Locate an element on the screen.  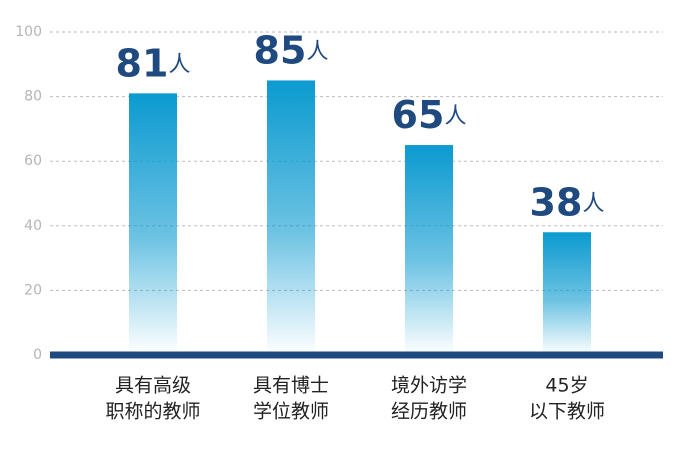
y-tick-label: 20 is located at coordinates (33, 290).